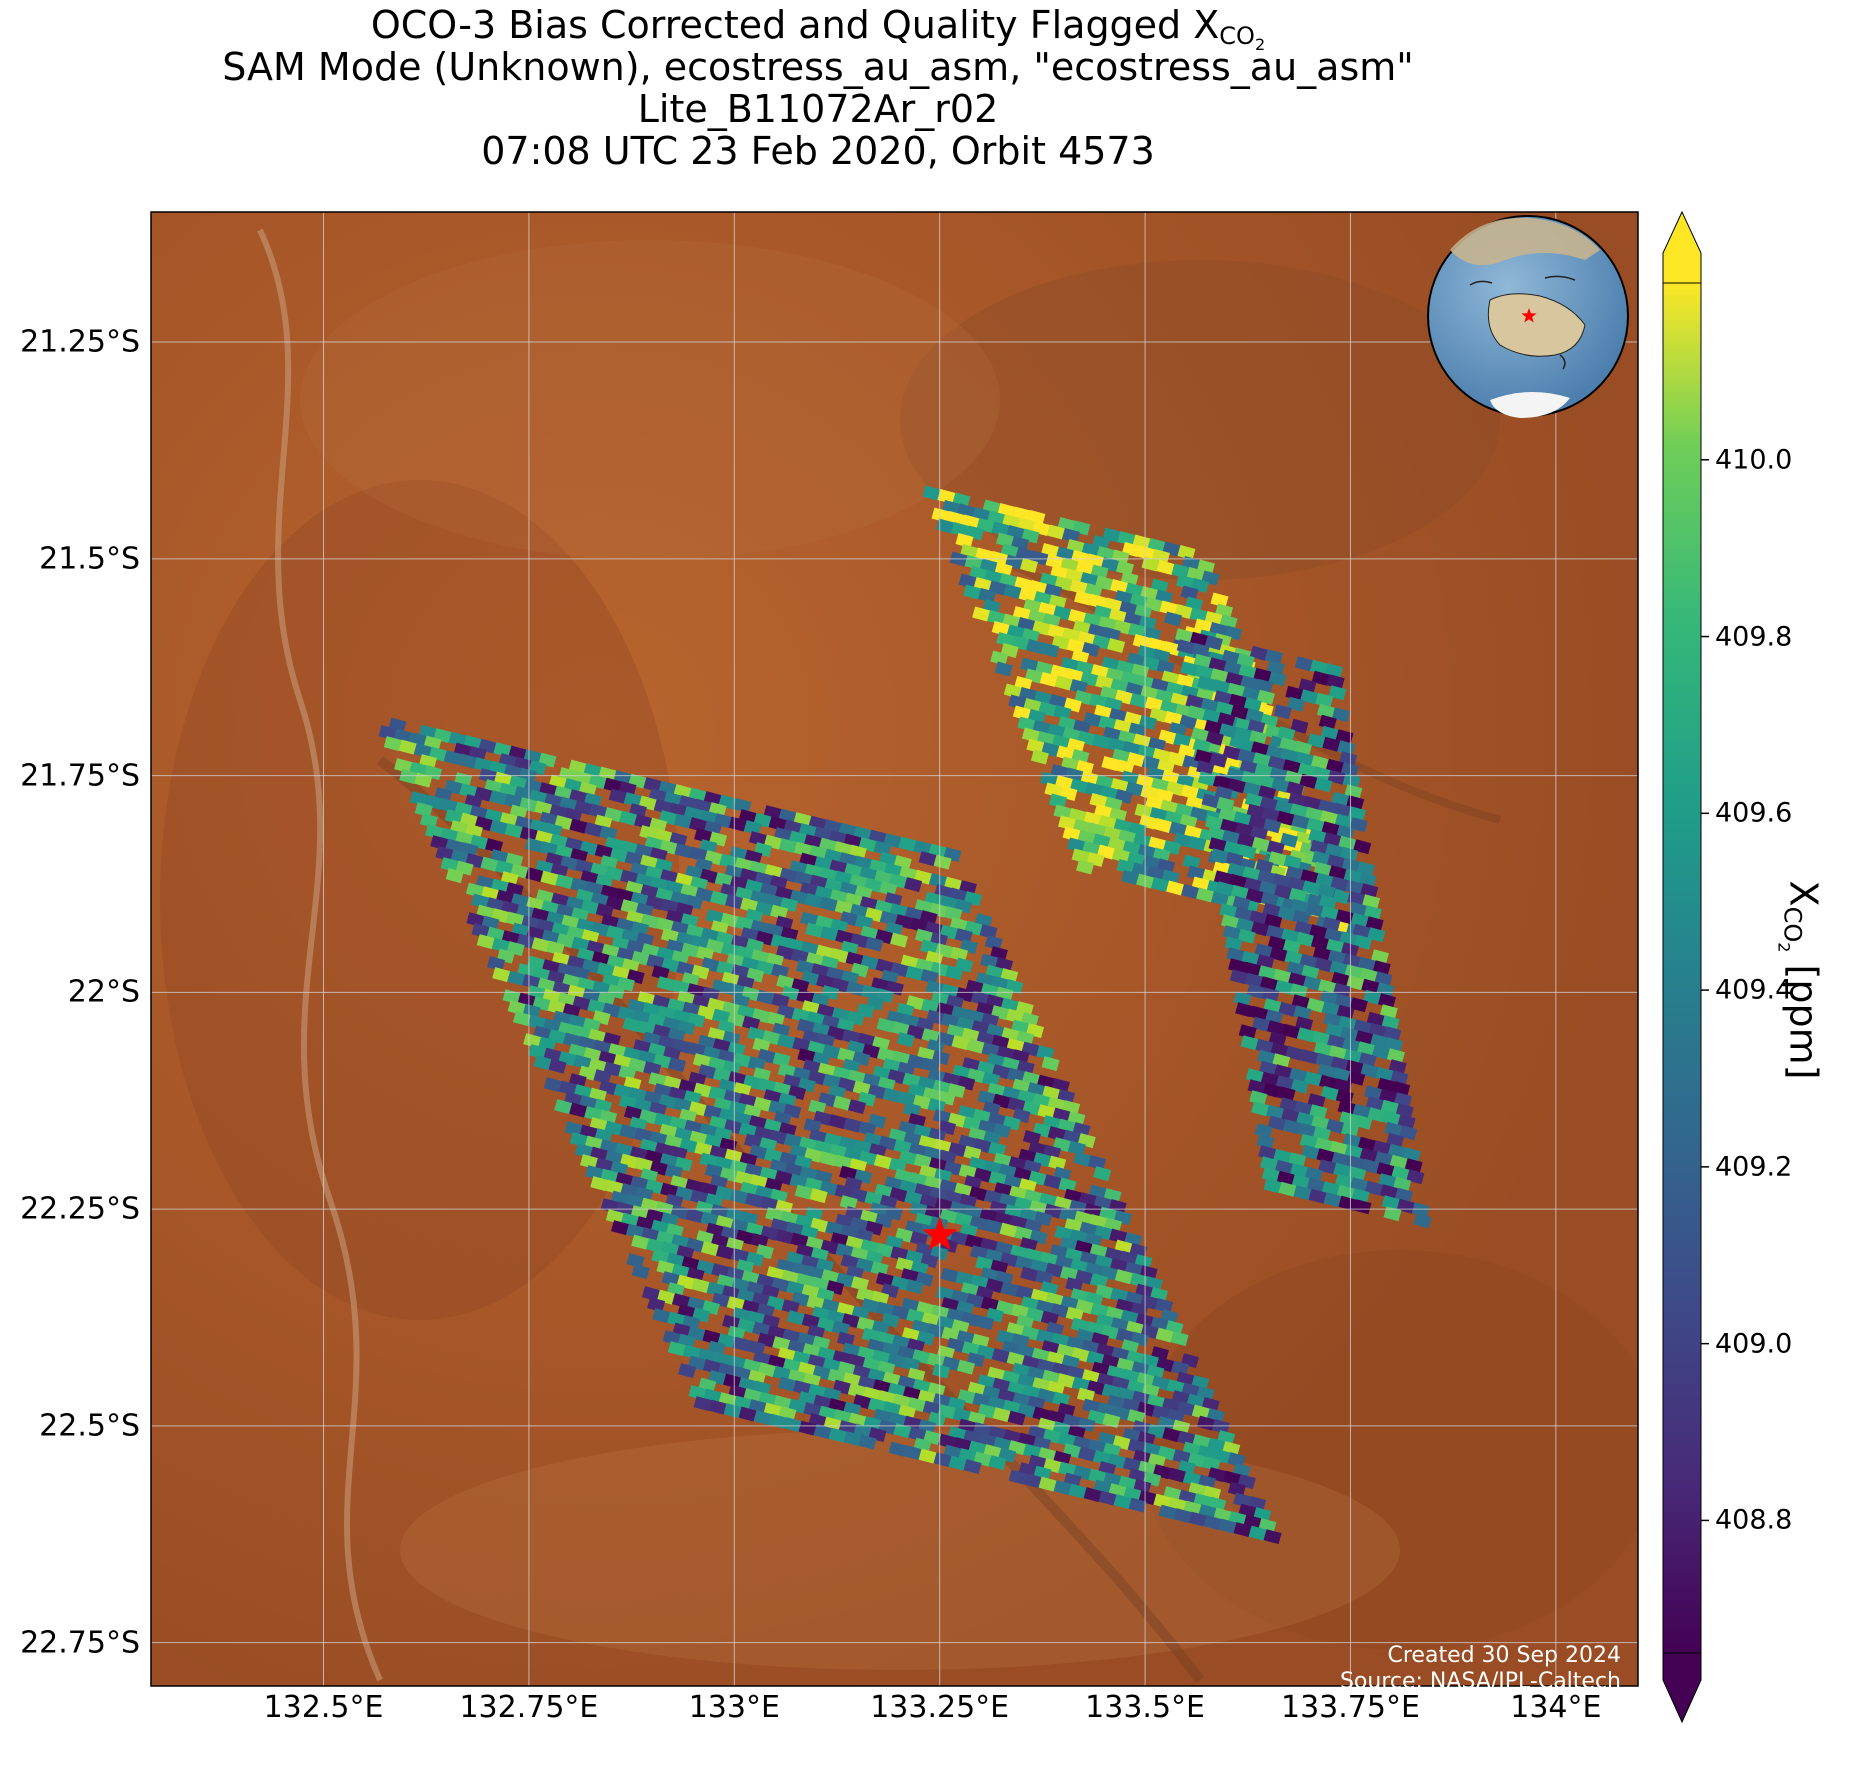 The height and width of the screenshot is (1773, 1856). I want to click on x-tick-label: 133.25°E, so click(940, 1707).